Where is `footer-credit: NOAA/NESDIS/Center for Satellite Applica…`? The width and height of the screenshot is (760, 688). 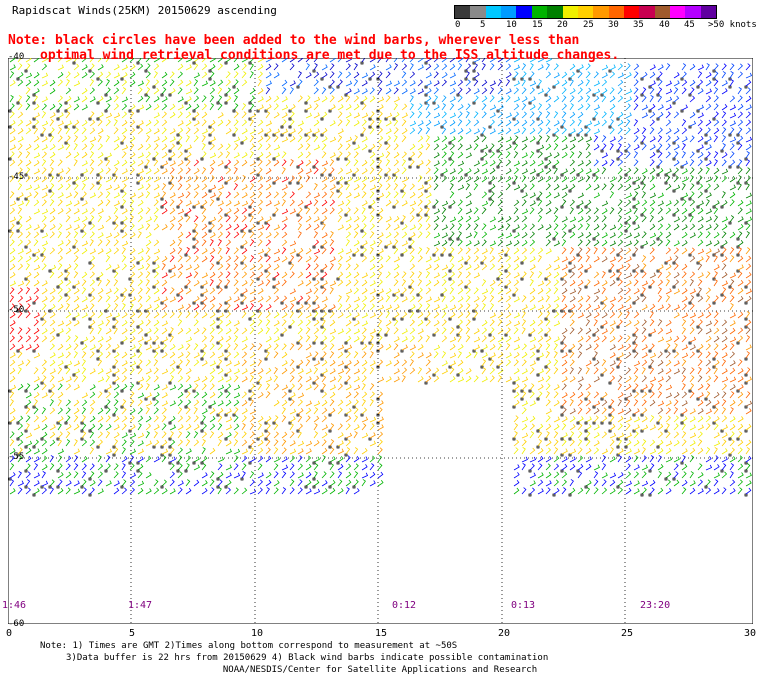
footer-credit: NOAA/NESDIS/Center for Satellite Applica… is located at coordinates (380, 670).